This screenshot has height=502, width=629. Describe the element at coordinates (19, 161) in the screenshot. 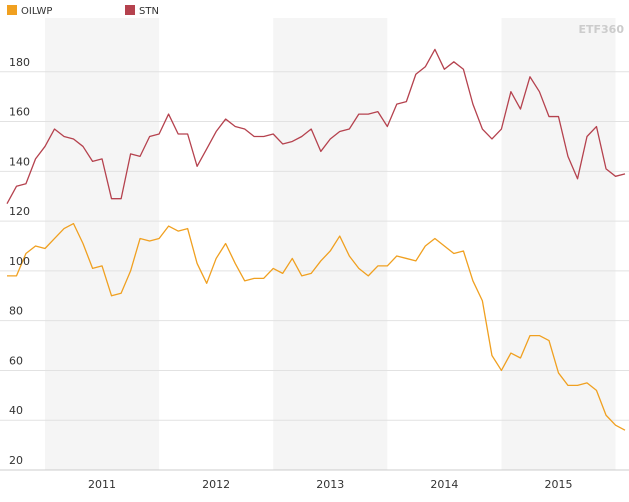

I see `y-tick-label: 140` at that location.